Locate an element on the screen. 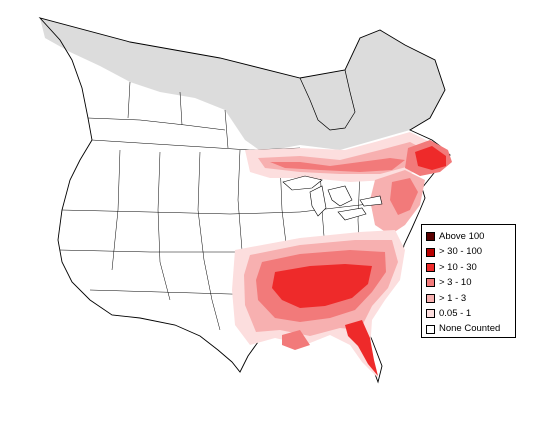 The image size is (547, 423). legend-item: 0.05 - 1 is located at coordinates (470, 313).